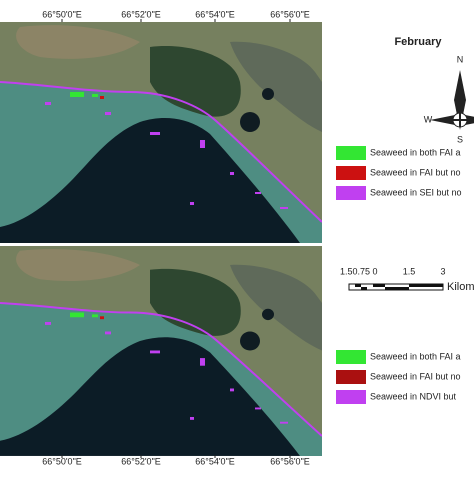 This screenshot has width=474, height=479. What do you see at coordinates (418, 42) in the screenshot?
I see `map-title: February` at bounding box center [418, 42].